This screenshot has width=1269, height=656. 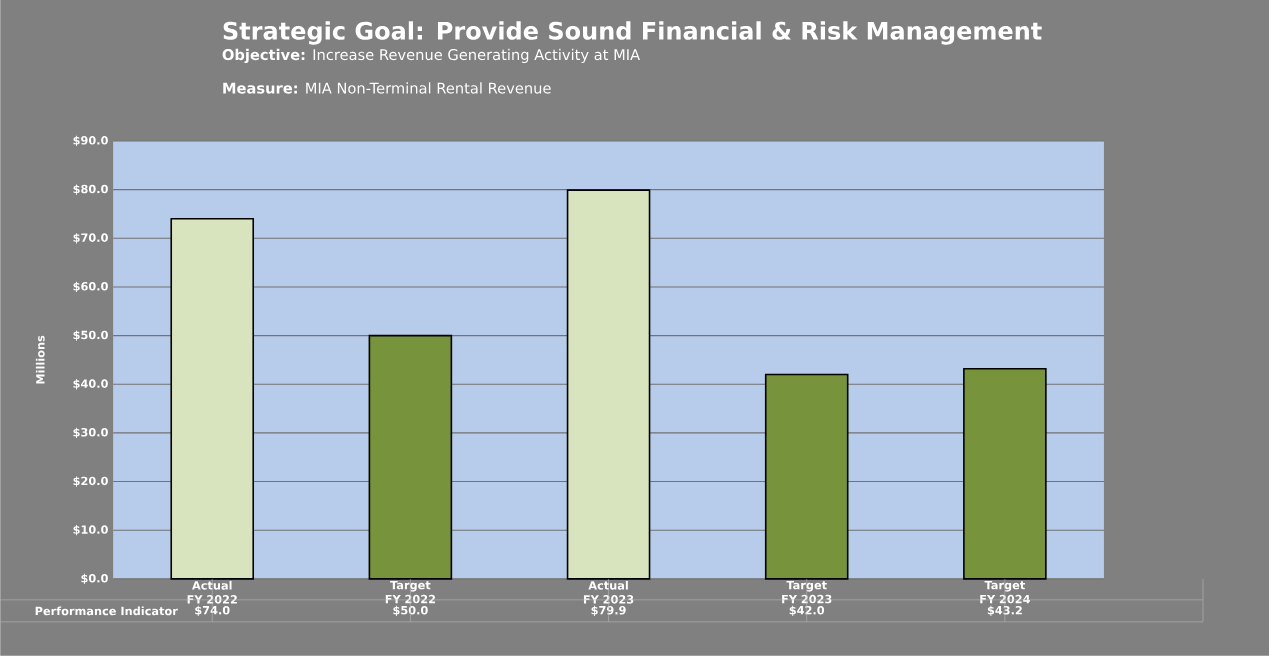 I want to click on y-tick-label: $90.0, so click(x=90, y=141).